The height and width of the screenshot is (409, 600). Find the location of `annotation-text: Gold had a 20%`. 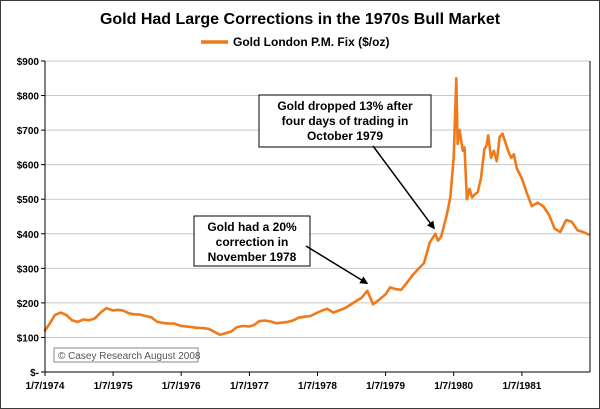

annotation-text: Gold had a 20% is located at coordinates (252, 227).